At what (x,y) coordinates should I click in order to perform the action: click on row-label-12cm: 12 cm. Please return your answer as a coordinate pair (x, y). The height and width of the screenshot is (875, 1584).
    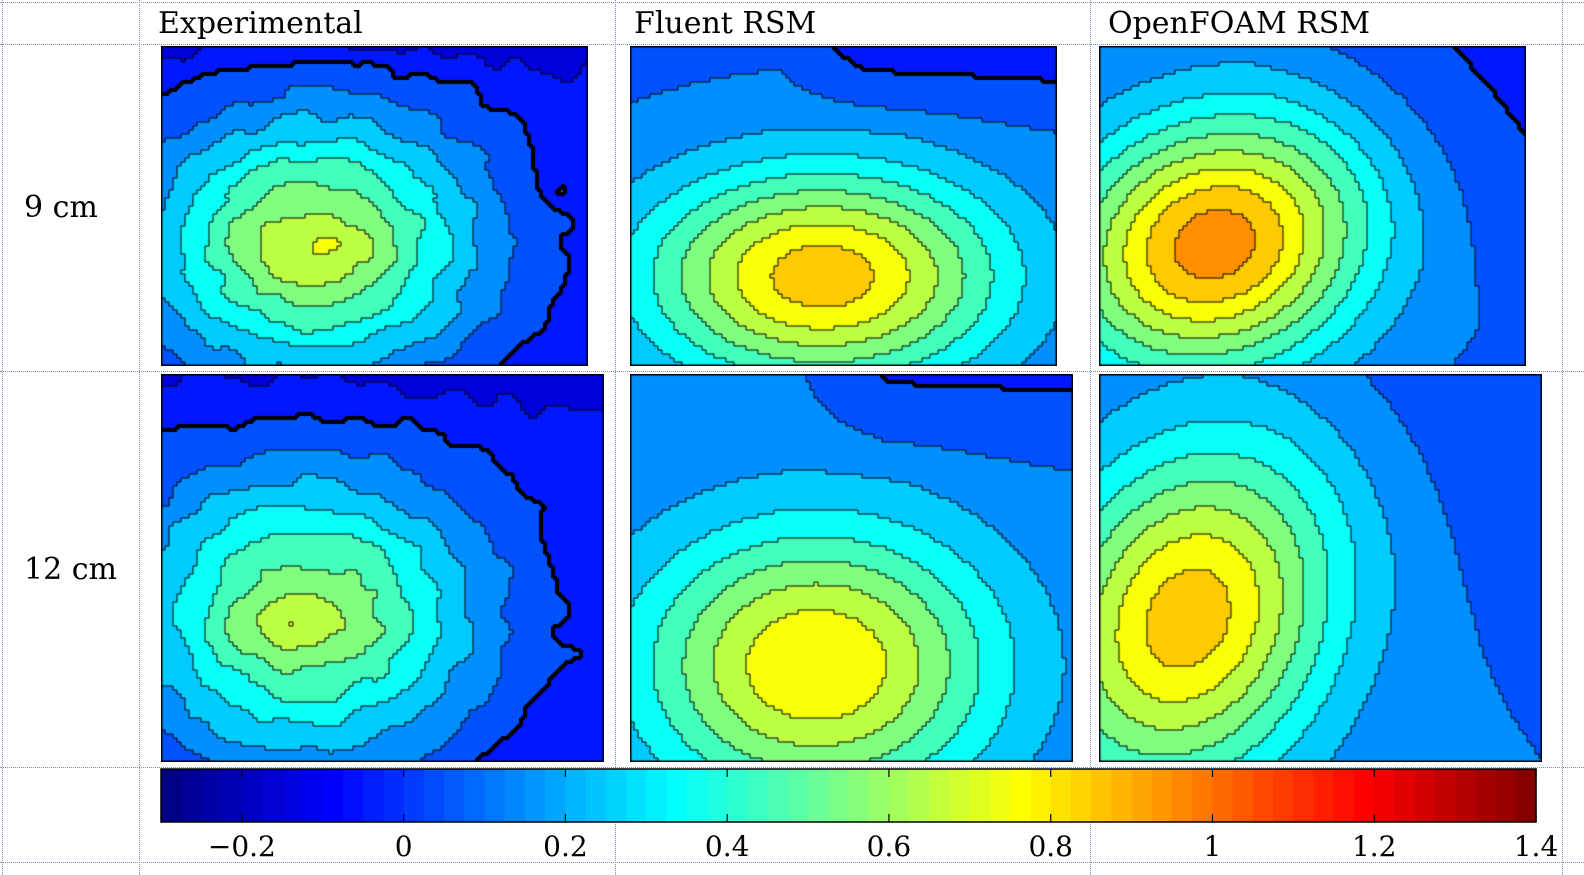
    Looking at the image, I should click on (70, 569).